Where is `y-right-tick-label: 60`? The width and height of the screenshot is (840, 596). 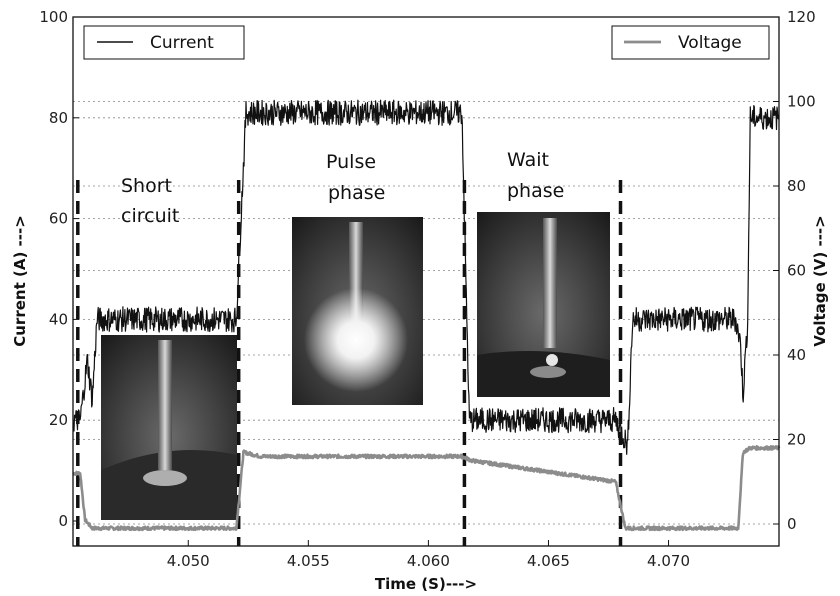
y-right-tick-label: 60 is located at coordinates (796, 271).